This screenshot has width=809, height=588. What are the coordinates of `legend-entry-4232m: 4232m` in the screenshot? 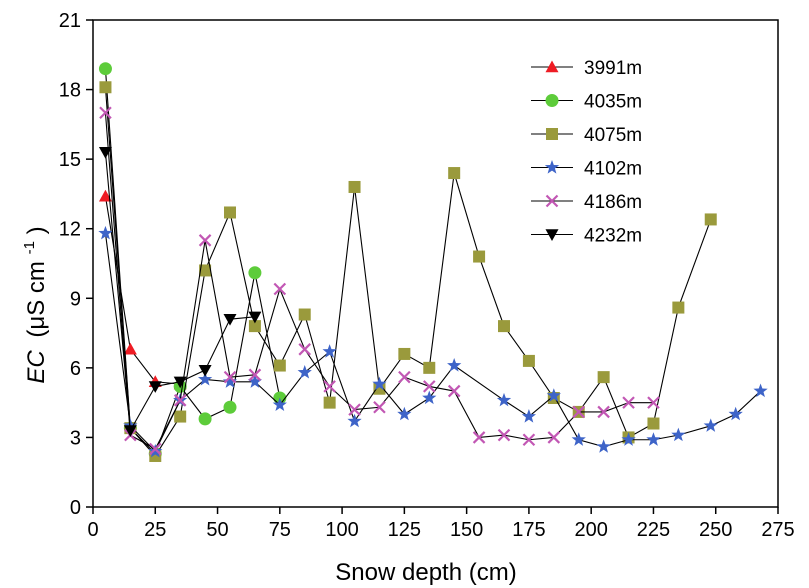 It's located at (586, 236).